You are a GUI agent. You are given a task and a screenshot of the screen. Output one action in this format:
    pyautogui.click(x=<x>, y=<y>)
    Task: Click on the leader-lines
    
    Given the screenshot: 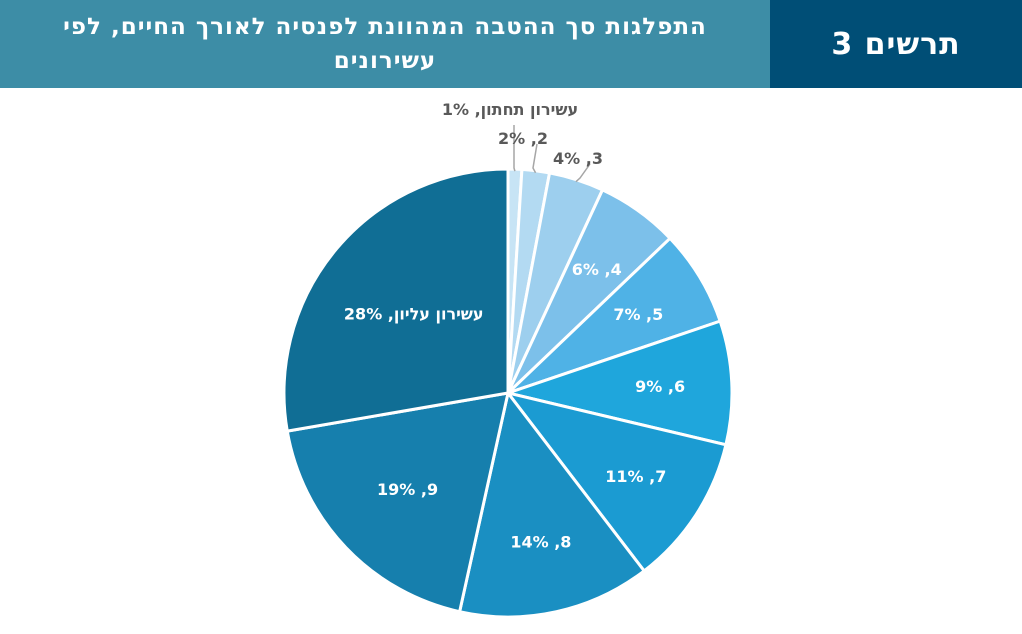 What is the action you would take?
    pyautogui.click(x=552, y=154)
    